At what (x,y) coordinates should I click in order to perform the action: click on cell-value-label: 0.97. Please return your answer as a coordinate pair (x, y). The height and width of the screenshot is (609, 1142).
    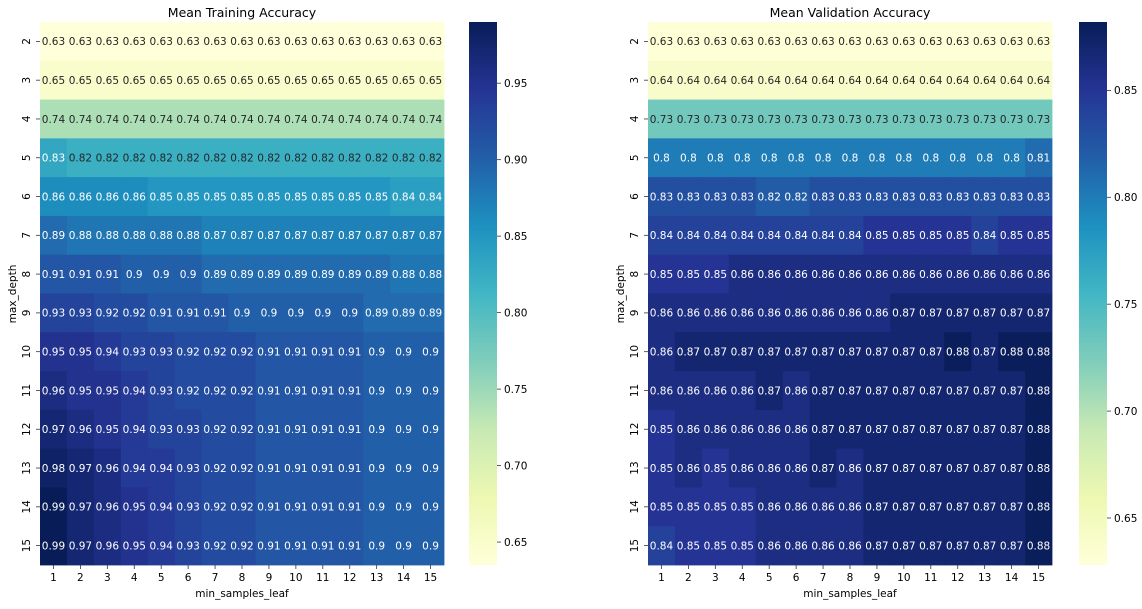
    Looking at the image, I should click on (80, 546).